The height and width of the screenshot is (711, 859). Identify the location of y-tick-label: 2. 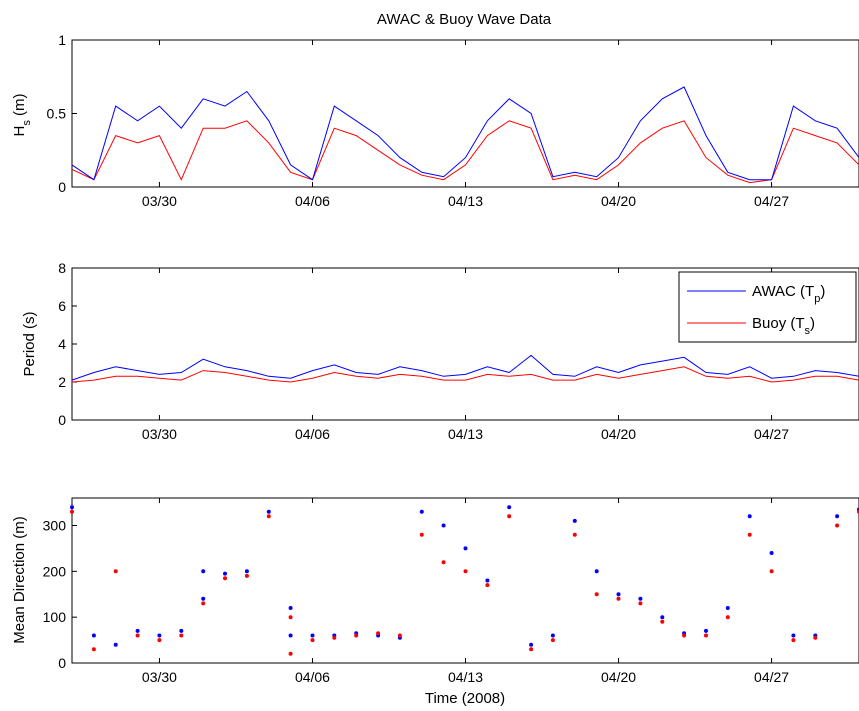
(62, 382).